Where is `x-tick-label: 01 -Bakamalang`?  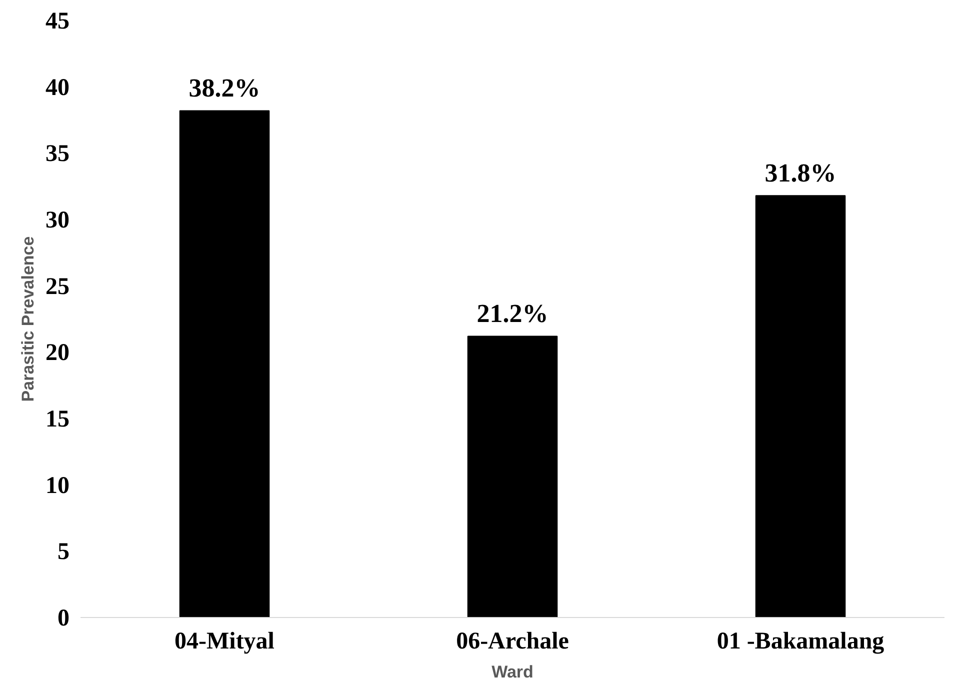
x-tick-label: 01 -Bakamalang is located at coordinates (800, 641).